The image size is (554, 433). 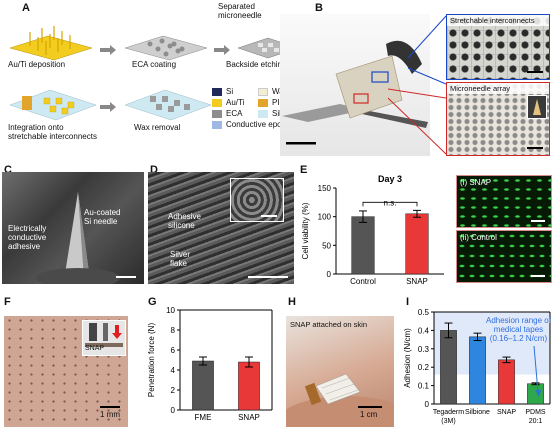 What do you see at coordinates (424, 386) in the screenshot?
I see `y-tick-label: 0.1` at bounding box center [424, 386].